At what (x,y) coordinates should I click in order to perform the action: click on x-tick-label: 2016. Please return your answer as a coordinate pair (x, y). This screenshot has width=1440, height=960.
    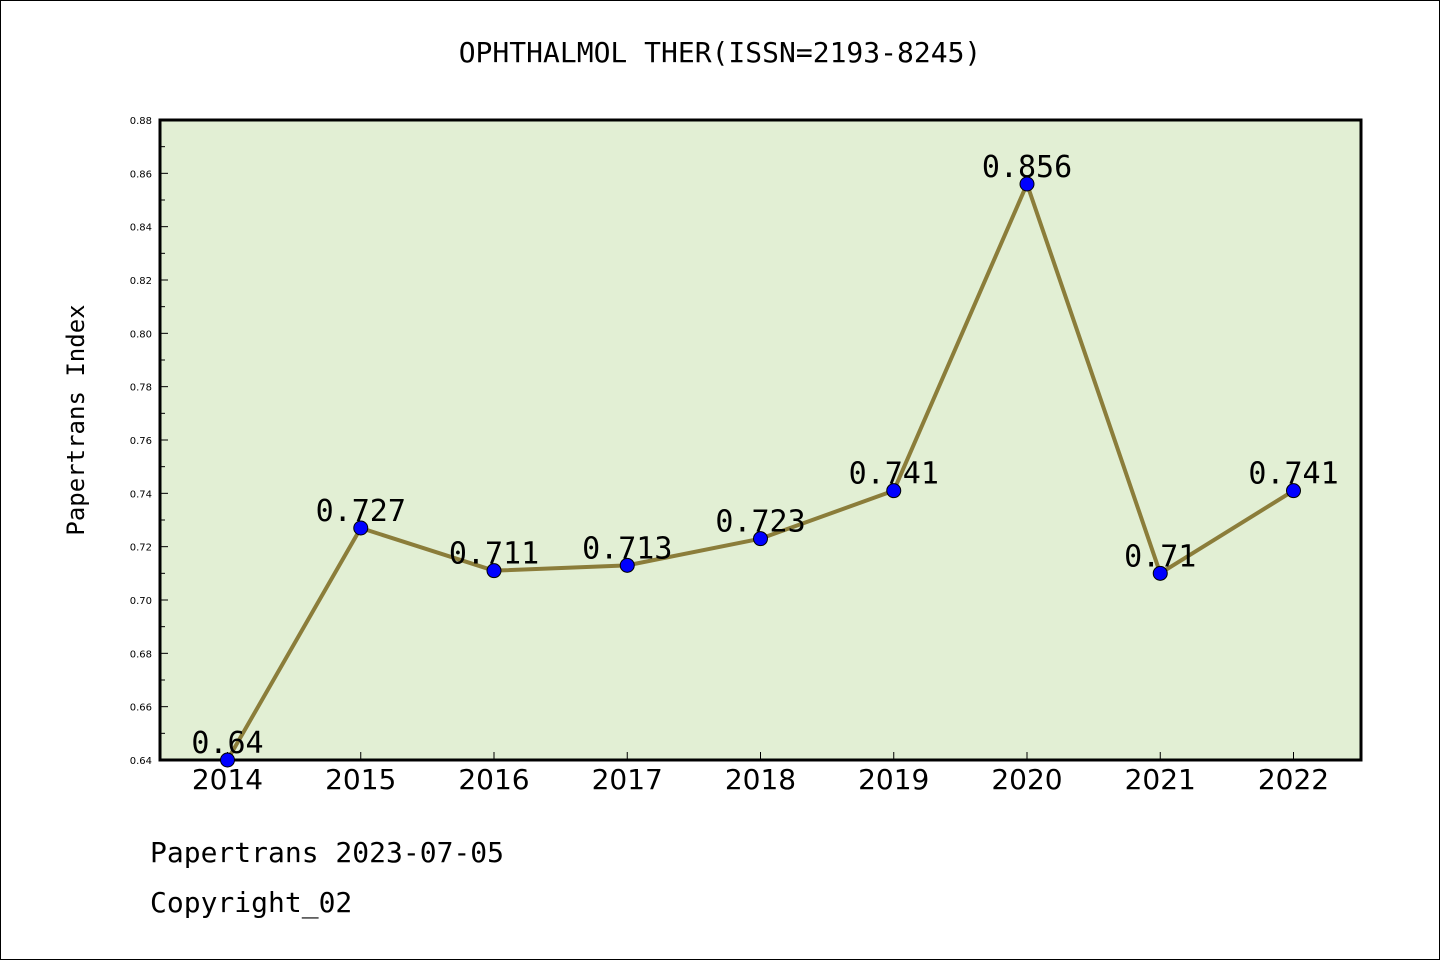
    Looking at the image, I should click on (493, 779).